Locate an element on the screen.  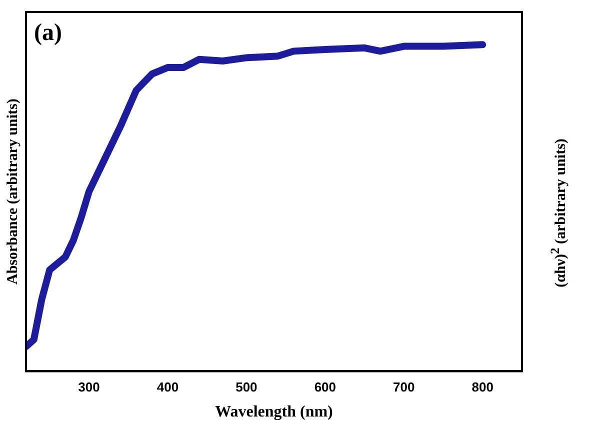
x-tick-label: 500 is located at coordinates (247, 387).